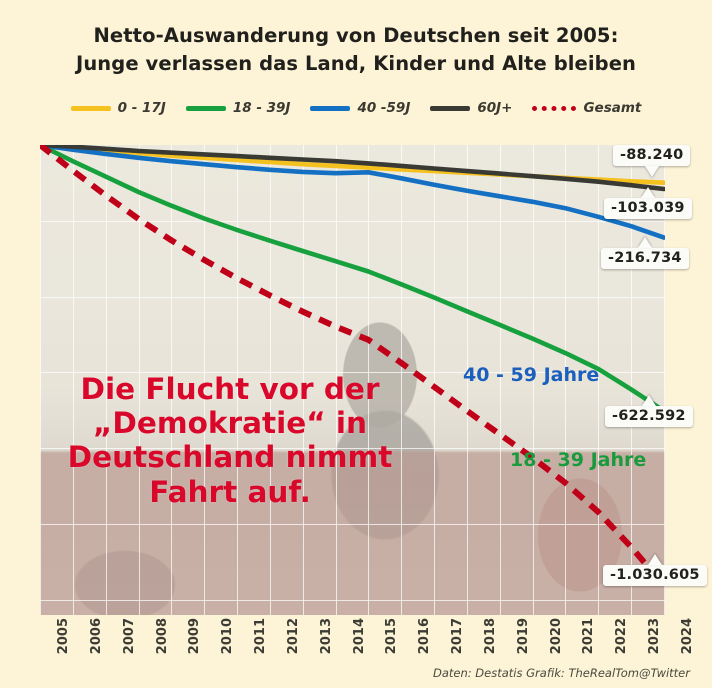 The height and width of the screenshot is (688, 712). I want to click on x-axis-tick-label: 2024, so click(687, 636).